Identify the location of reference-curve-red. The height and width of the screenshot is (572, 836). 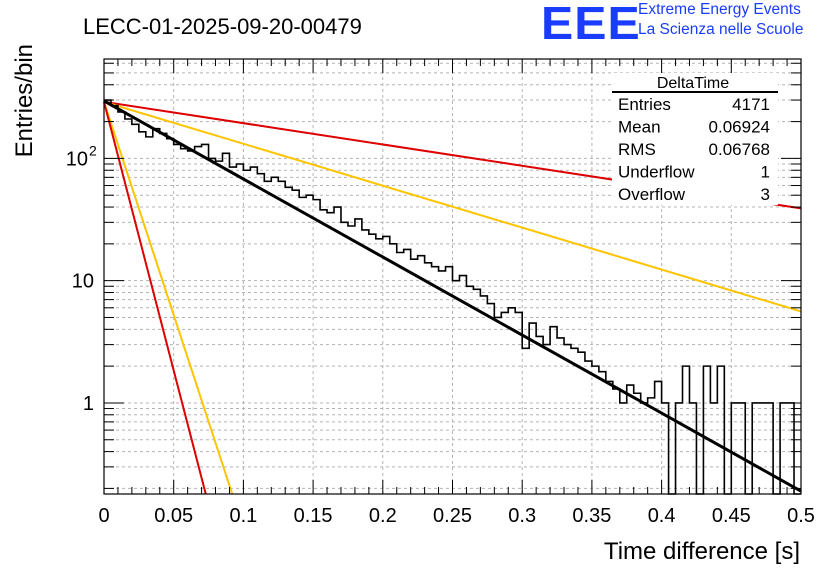
(155, 298).